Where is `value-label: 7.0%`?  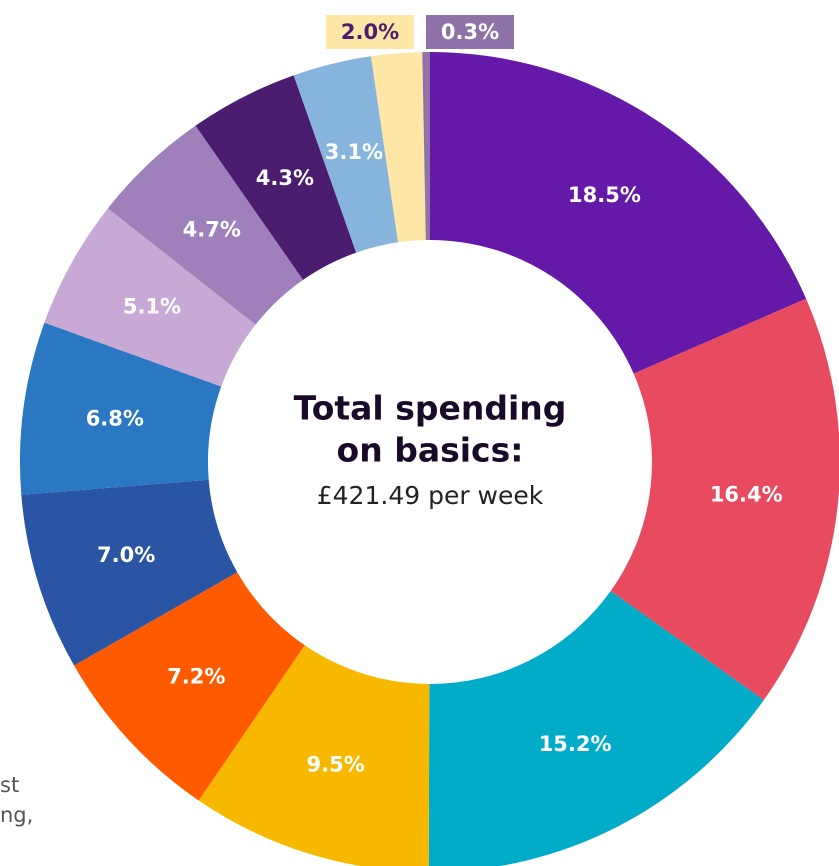
value-label: 7.0% is located at coordinates (126, 555).